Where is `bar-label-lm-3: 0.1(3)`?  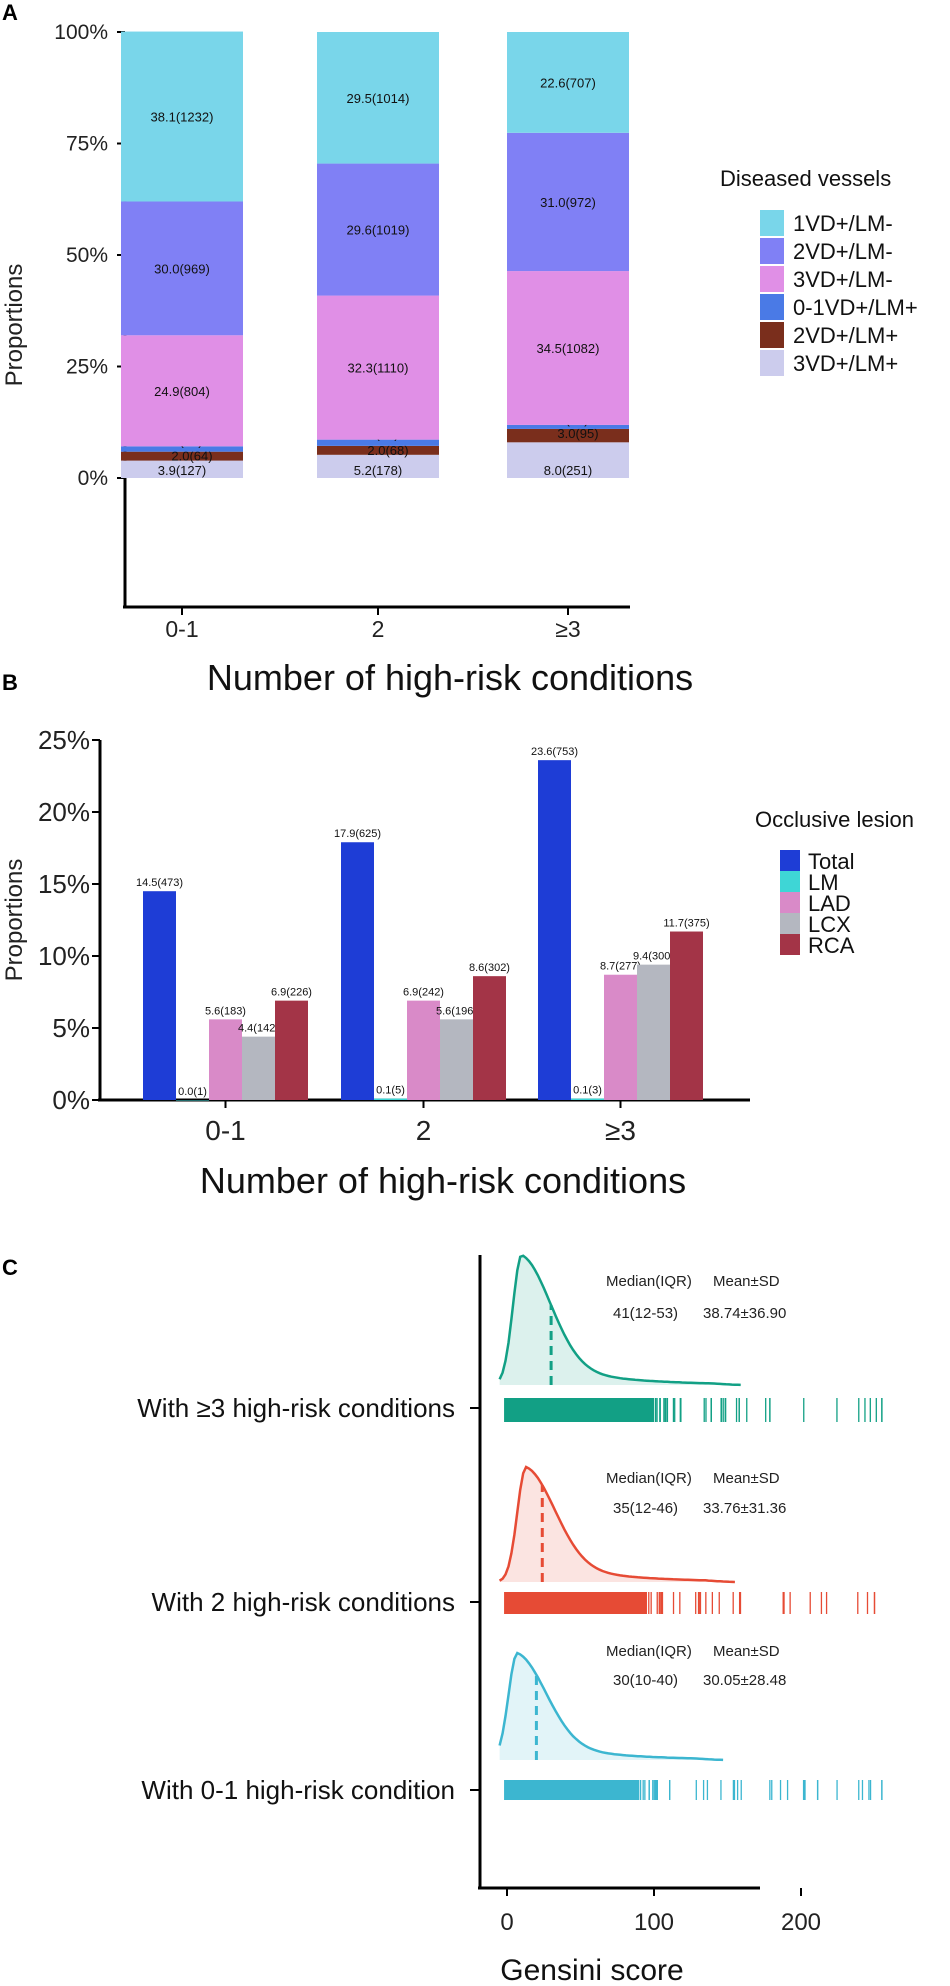 bar-label-lm-3: 0.1(3) is located at coordinates (587, 1091).